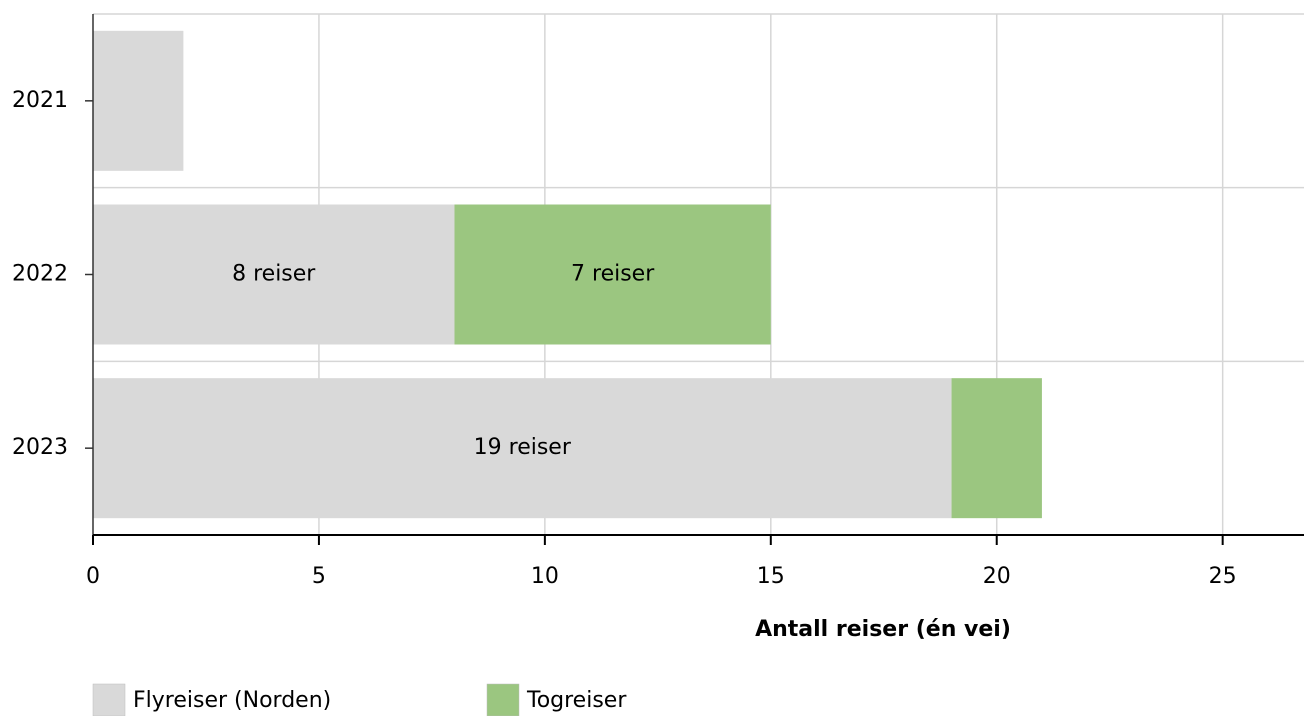 This screenshot has height=716, width=1304. Describe the element at coordinates (883, 629) in the screenshot. I see `x-axis-title: Antall reiser (én vei)` at that location.